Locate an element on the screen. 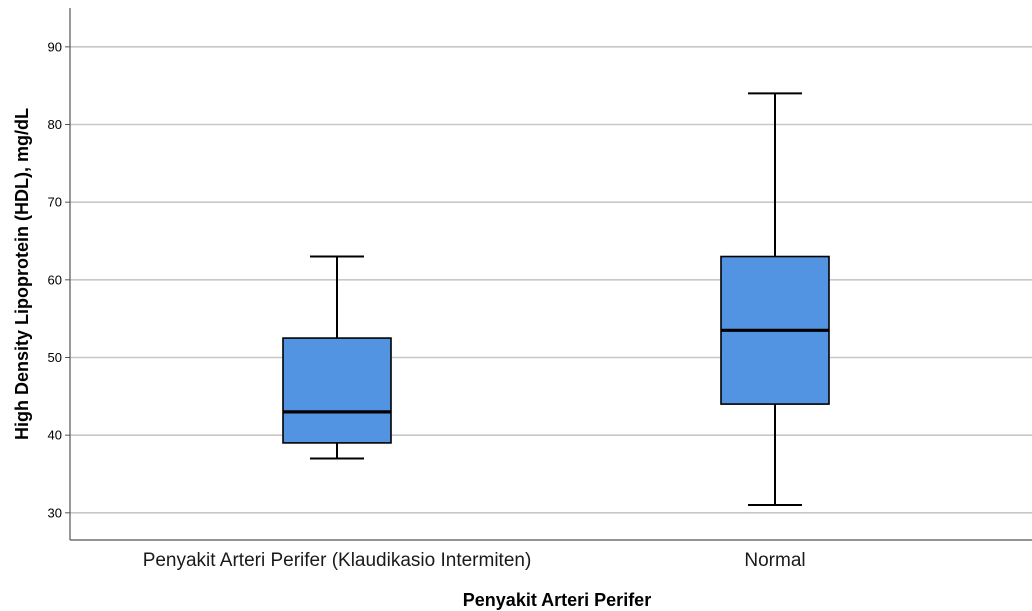 This screenshot has width=1032, height=611. y-tick-label-30: 30 is located at coordinates (55, 512).